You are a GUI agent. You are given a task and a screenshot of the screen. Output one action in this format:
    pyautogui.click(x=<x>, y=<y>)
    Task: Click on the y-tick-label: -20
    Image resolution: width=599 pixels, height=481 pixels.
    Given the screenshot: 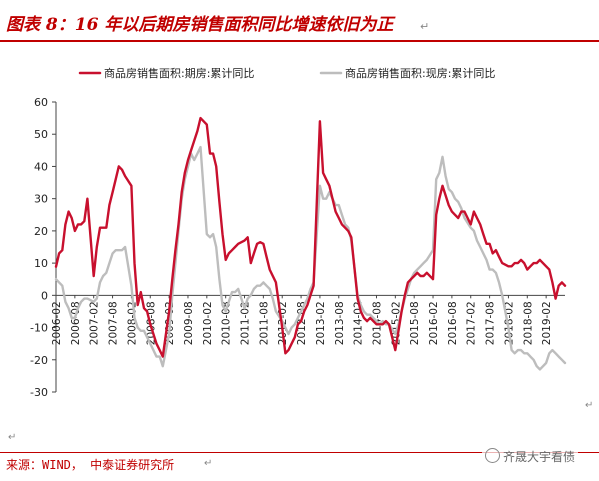 What is the action you would take?
    pyautogui.click(x=39, y=360)
    